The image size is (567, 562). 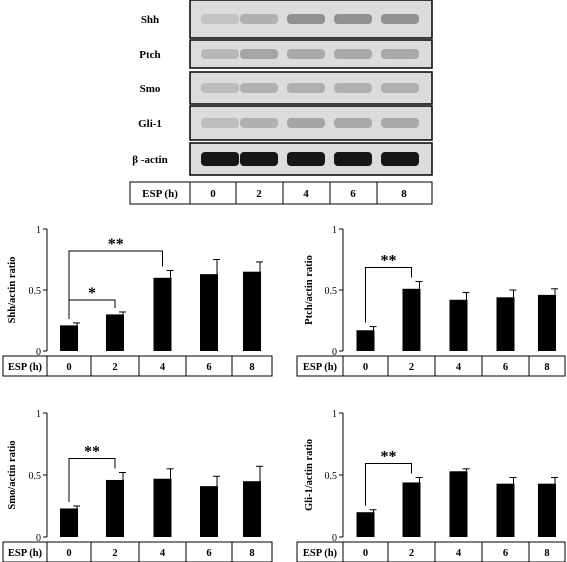 What do you see at coordinates (150, 20) in the screenshot?
I see `blot-label-0: Shh` at bounding box center [150, 20].